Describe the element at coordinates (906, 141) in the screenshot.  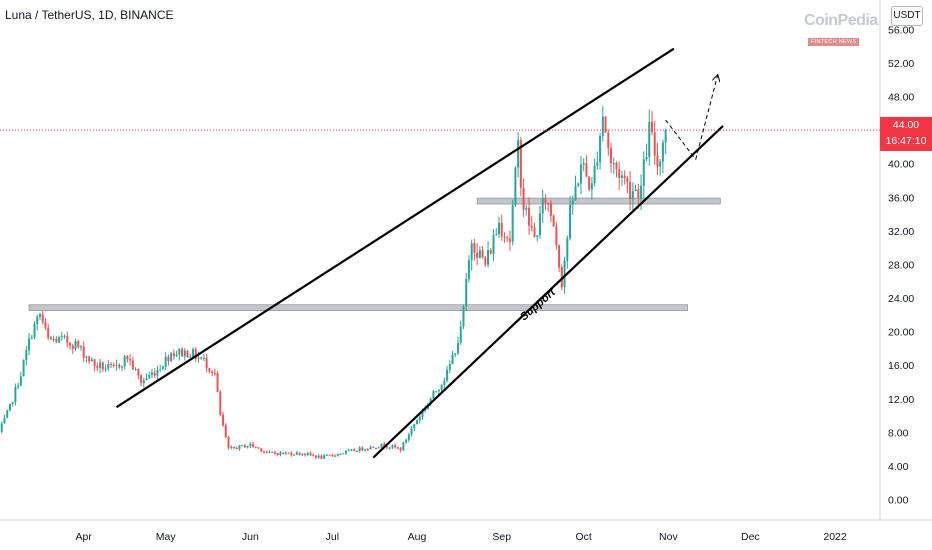
I see `last-price-countdown: 16:47:10` at that location.